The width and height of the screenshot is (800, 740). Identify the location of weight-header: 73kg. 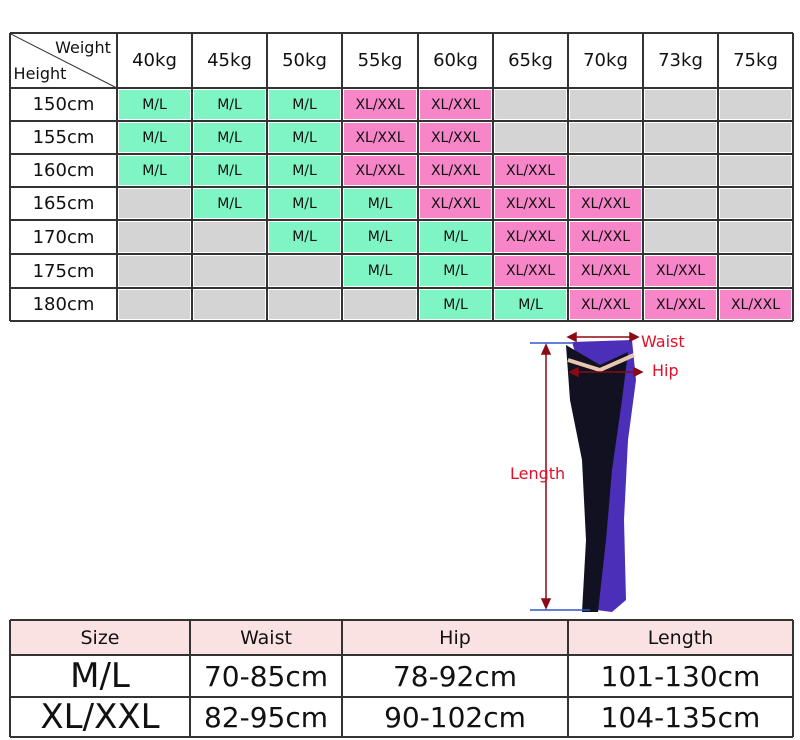
(680, 60).